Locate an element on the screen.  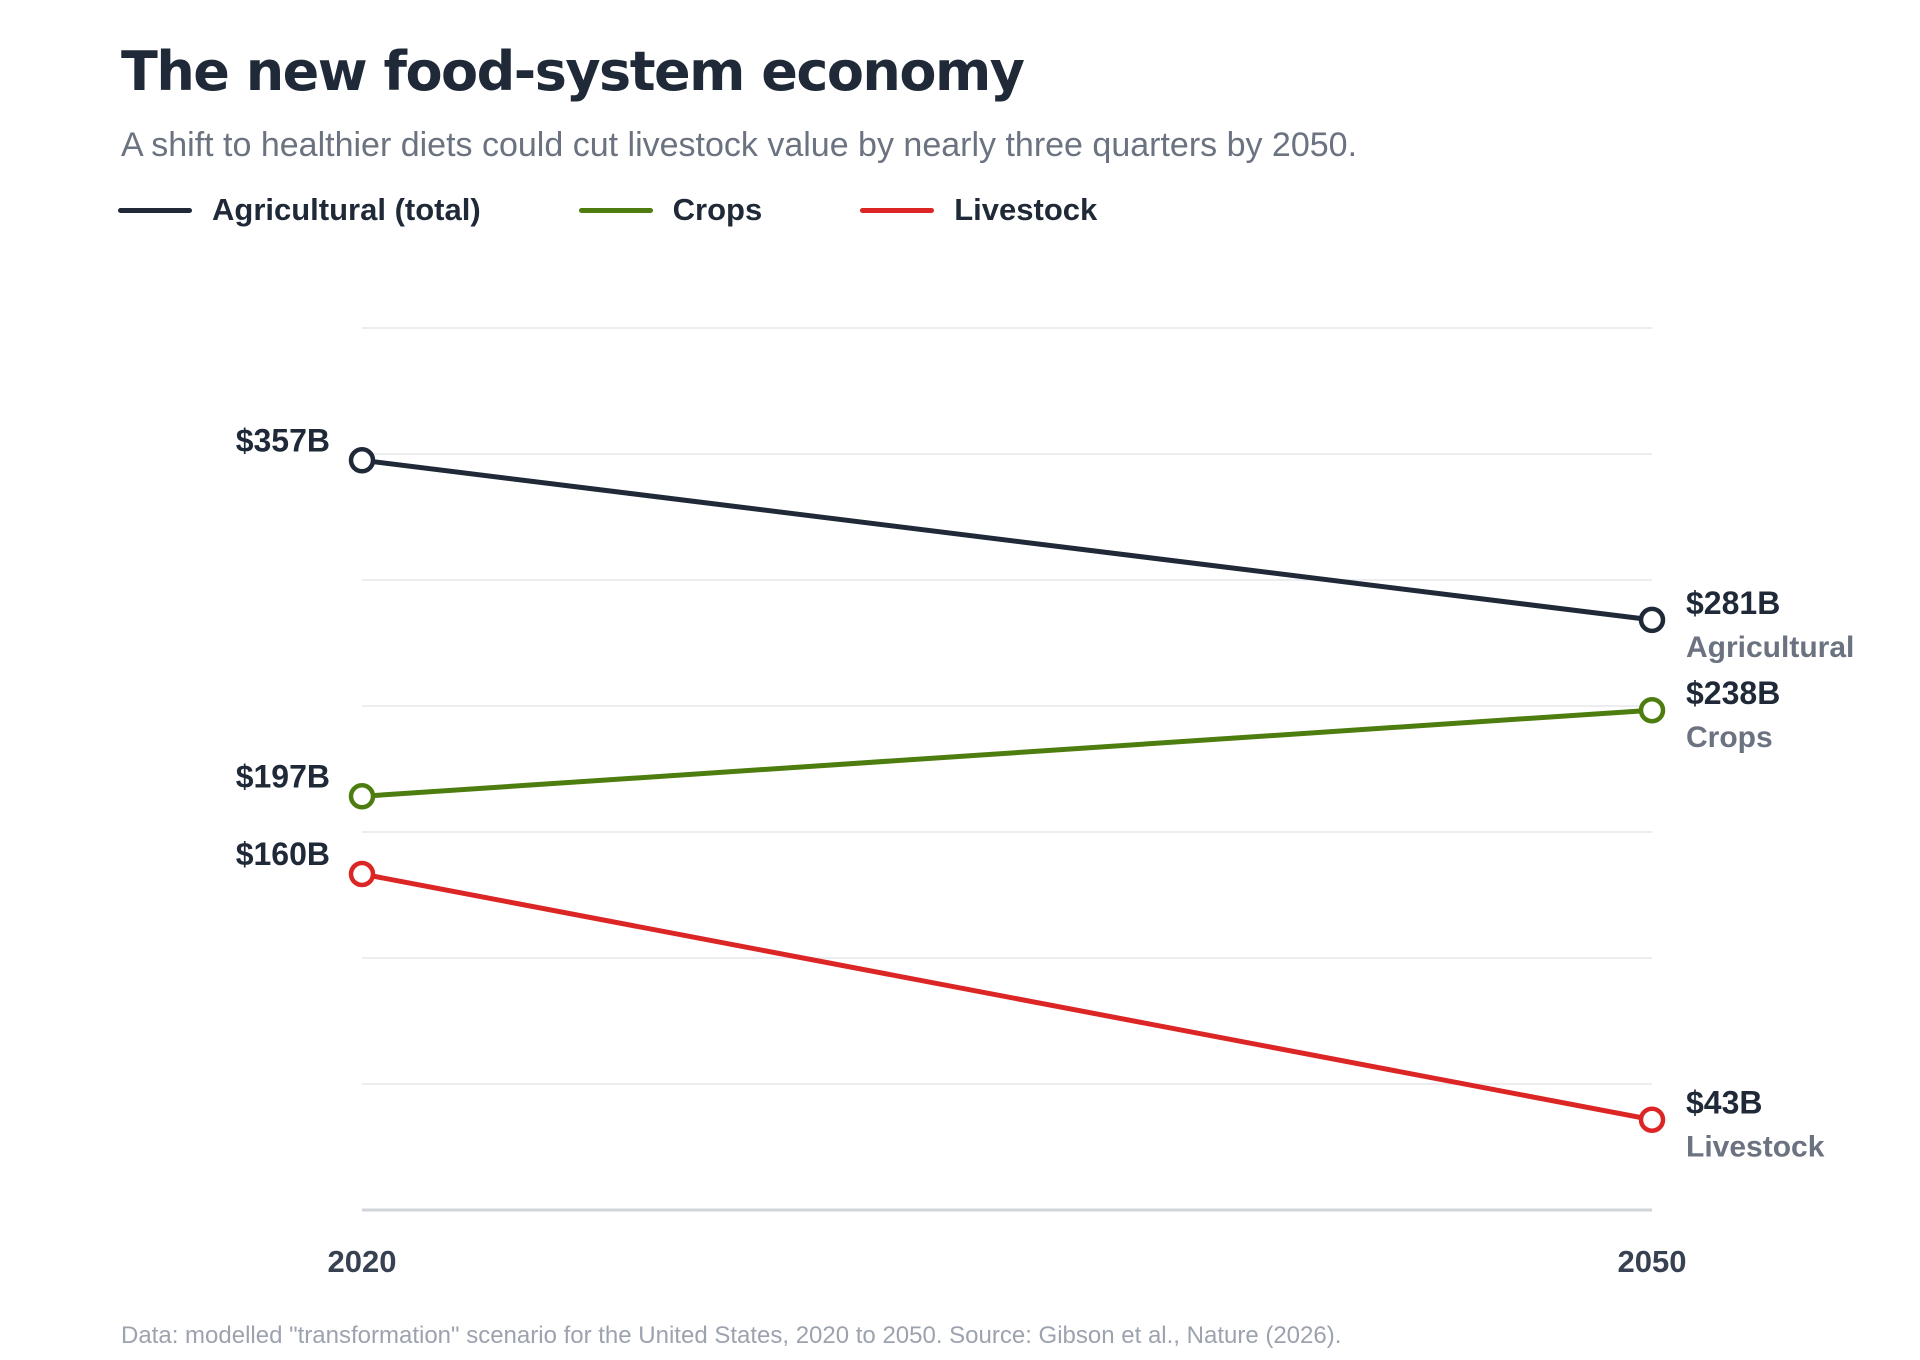
legend-swatch-crops is located at coordinates (615, 210).